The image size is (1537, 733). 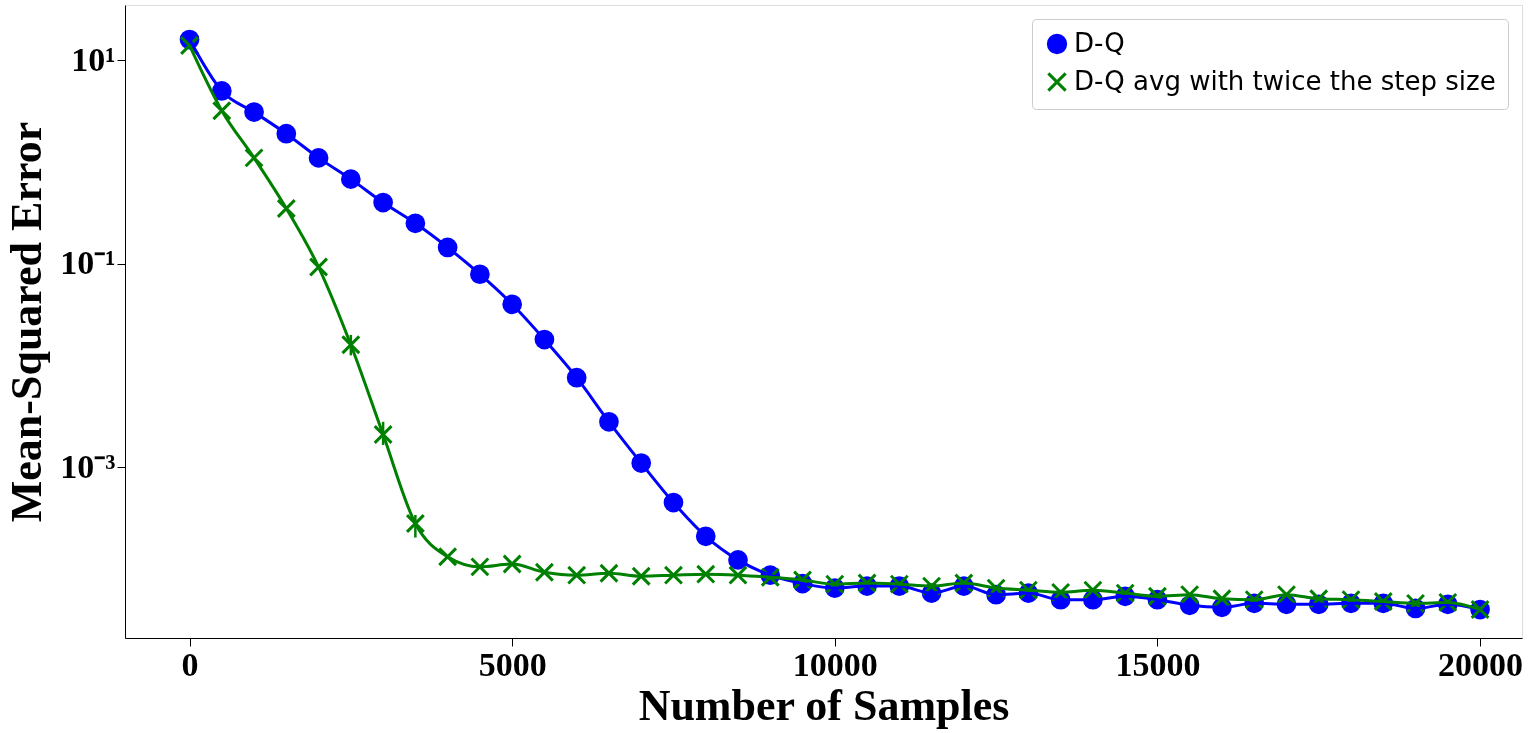 I want to click on y-tick-label: 10⁻³, so click(x=88, y=466).